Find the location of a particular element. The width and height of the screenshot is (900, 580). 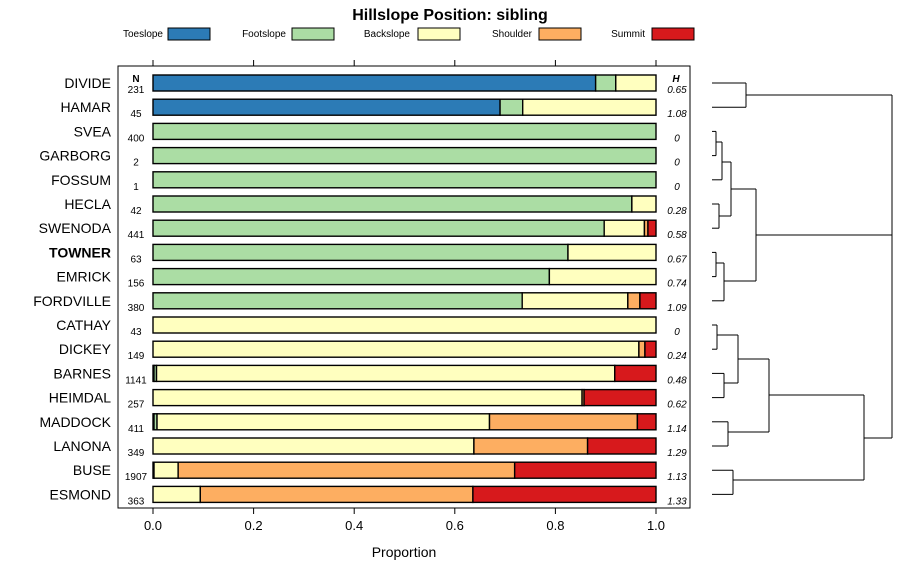

row-n-value: 63 is located at coordinates (136, 259).